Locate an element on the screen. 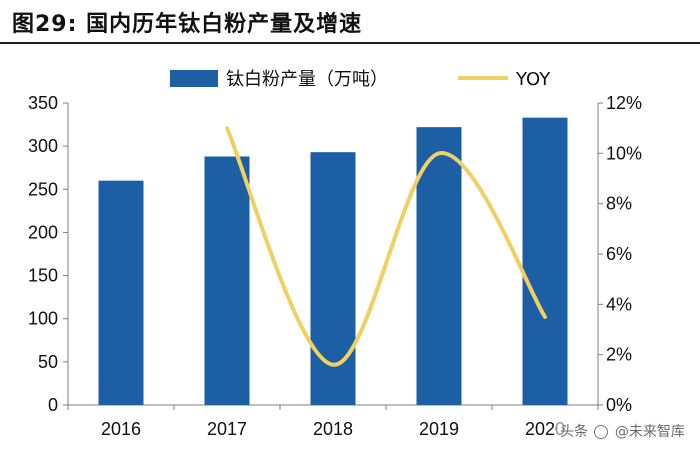 The image size is (700, 457). y-left-tick-label: 250 is located at coordinates (43, 189).